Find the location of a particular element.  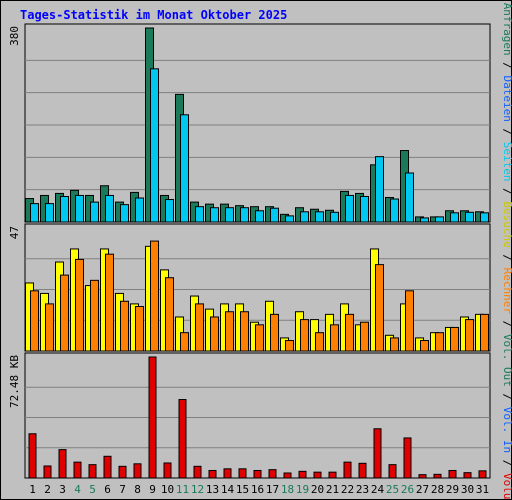

x-tick-label: 22 is located at coordinates (347, 489).